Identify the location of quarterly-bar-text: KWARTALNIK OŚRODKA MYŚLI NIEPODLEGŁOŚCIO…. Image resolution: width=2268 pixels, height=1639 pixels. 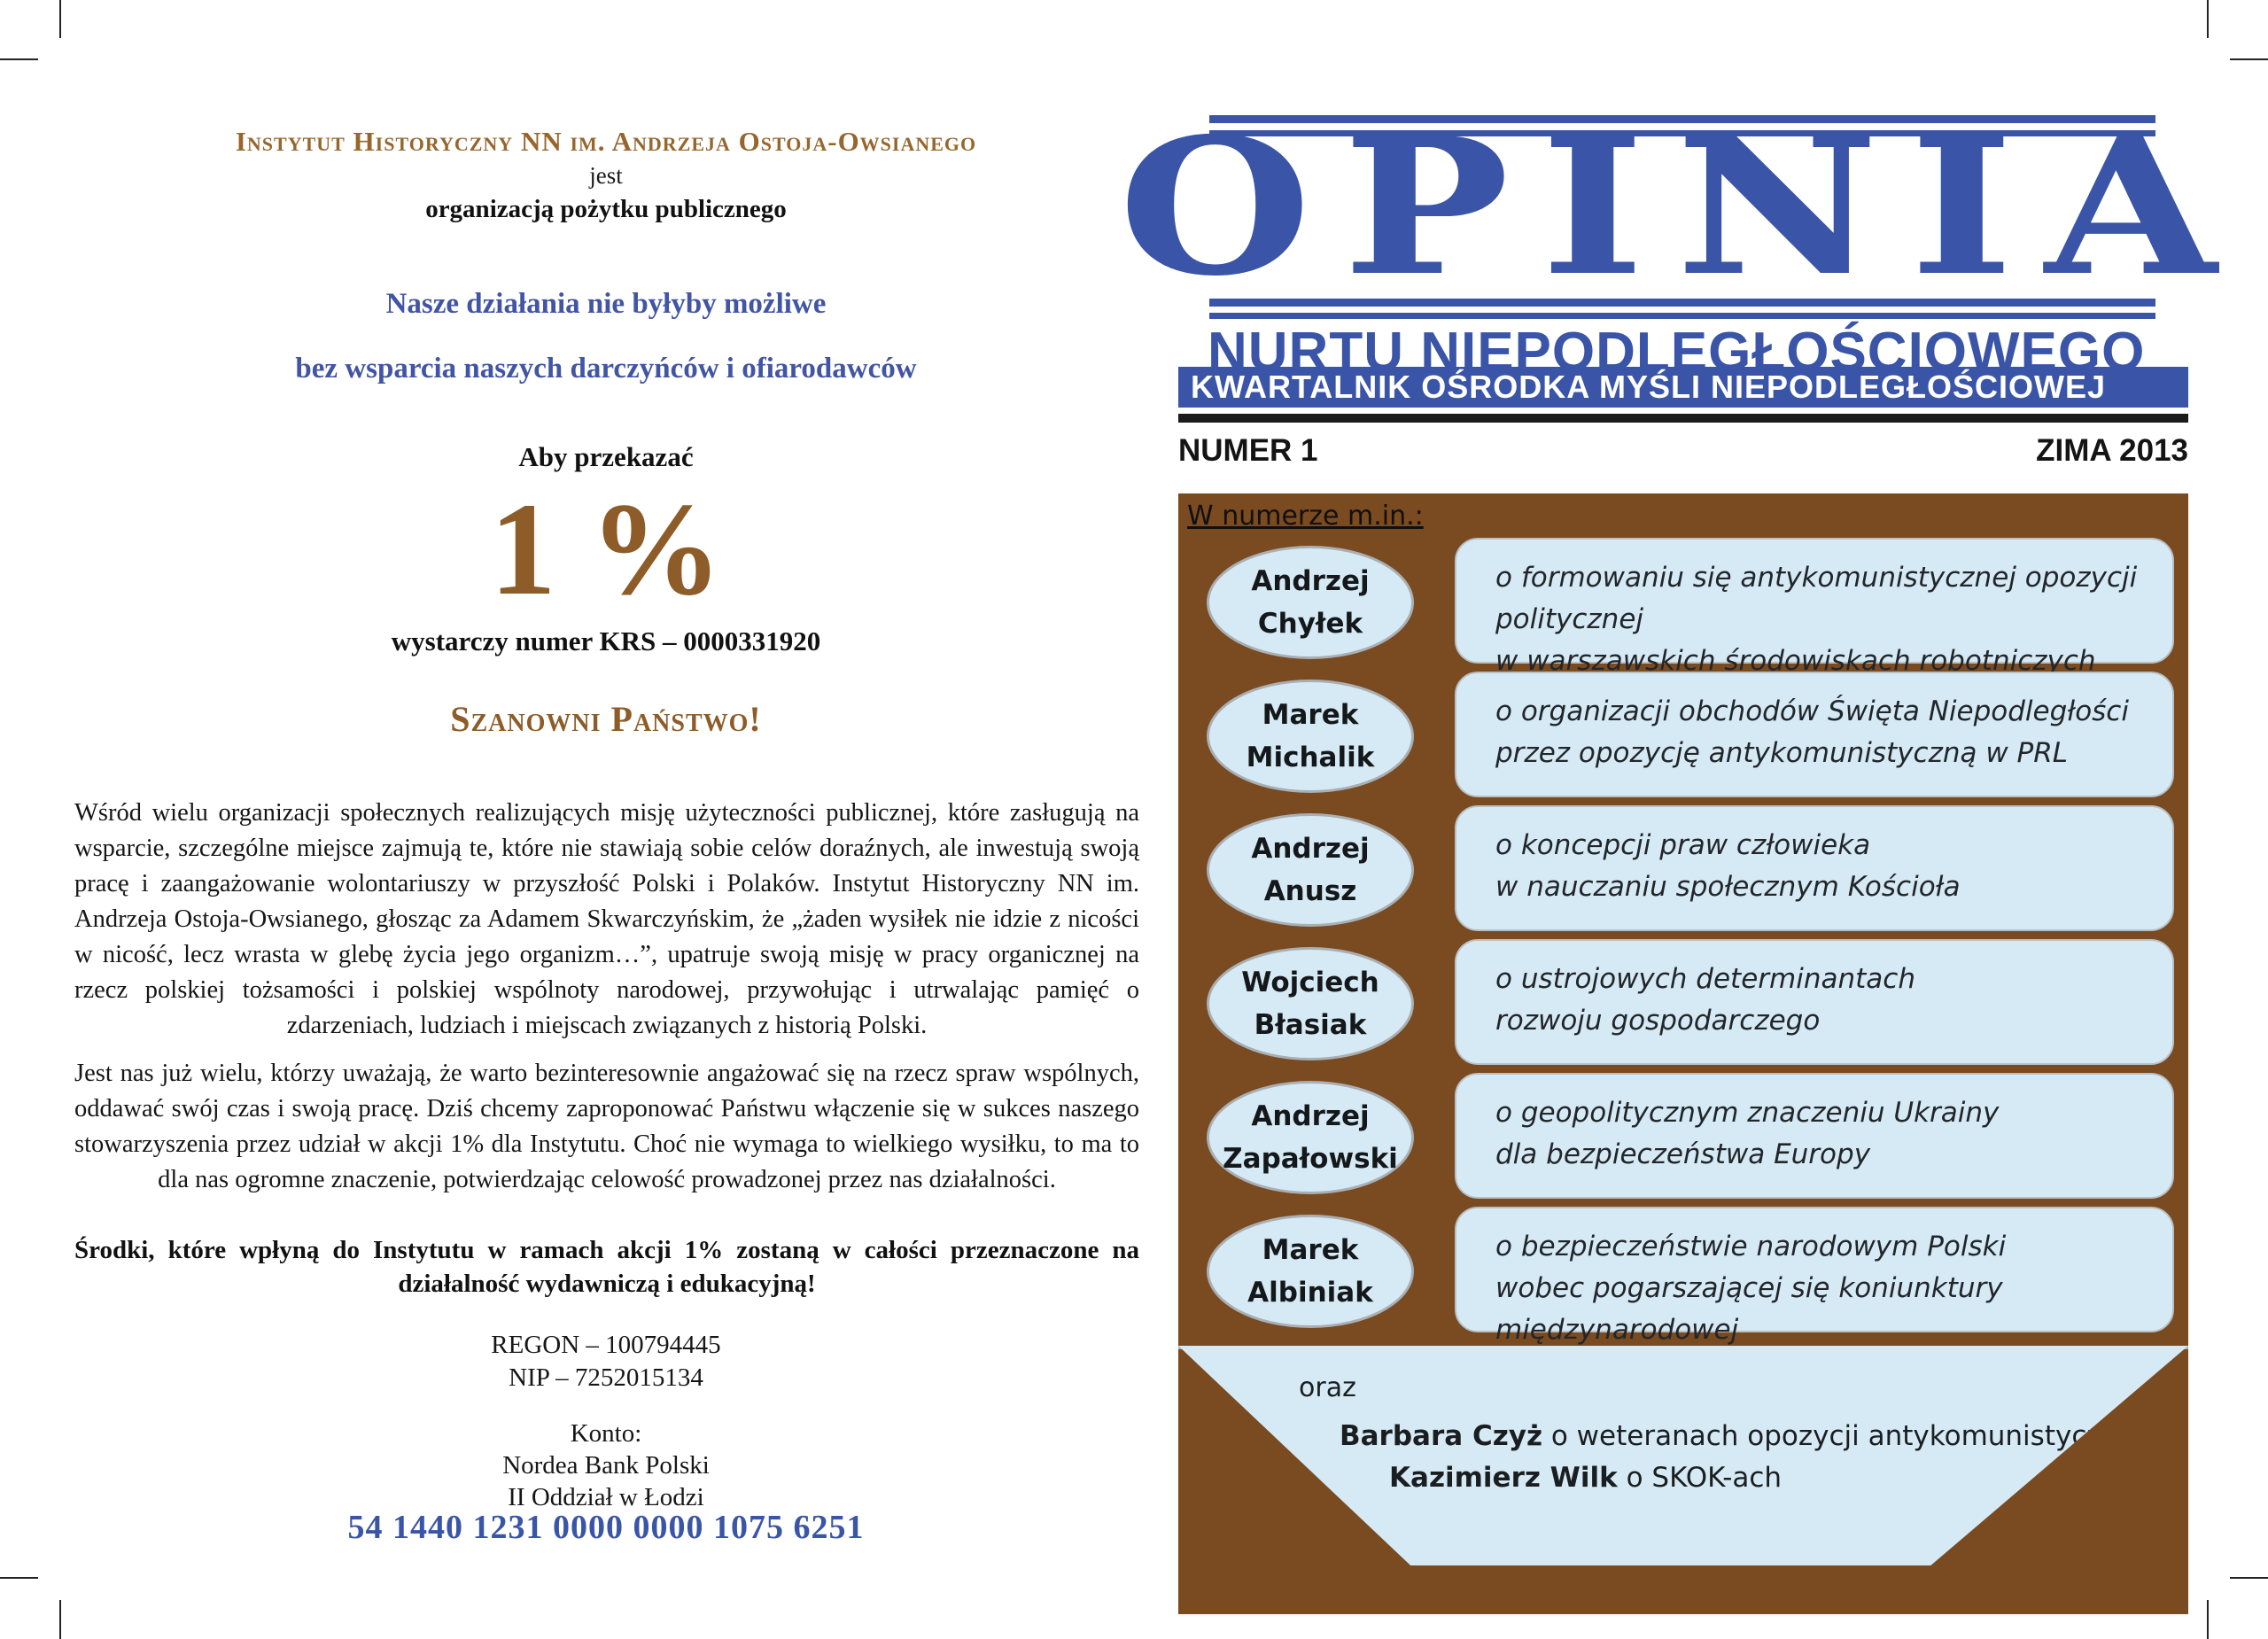
(1649, 387).